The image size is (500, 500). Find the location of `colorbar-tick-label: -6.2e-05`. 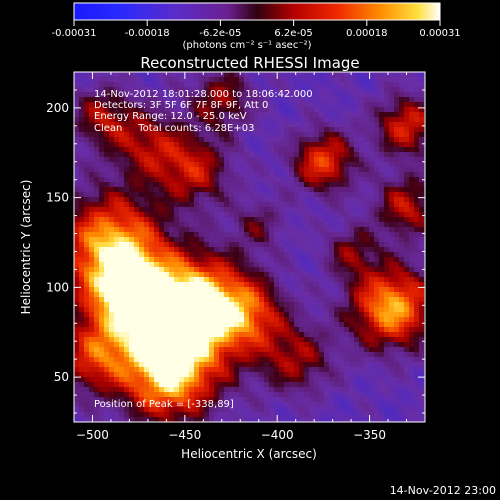

colorbar-tick-label: -6.2e-05 is located at coordinates (220, 33).